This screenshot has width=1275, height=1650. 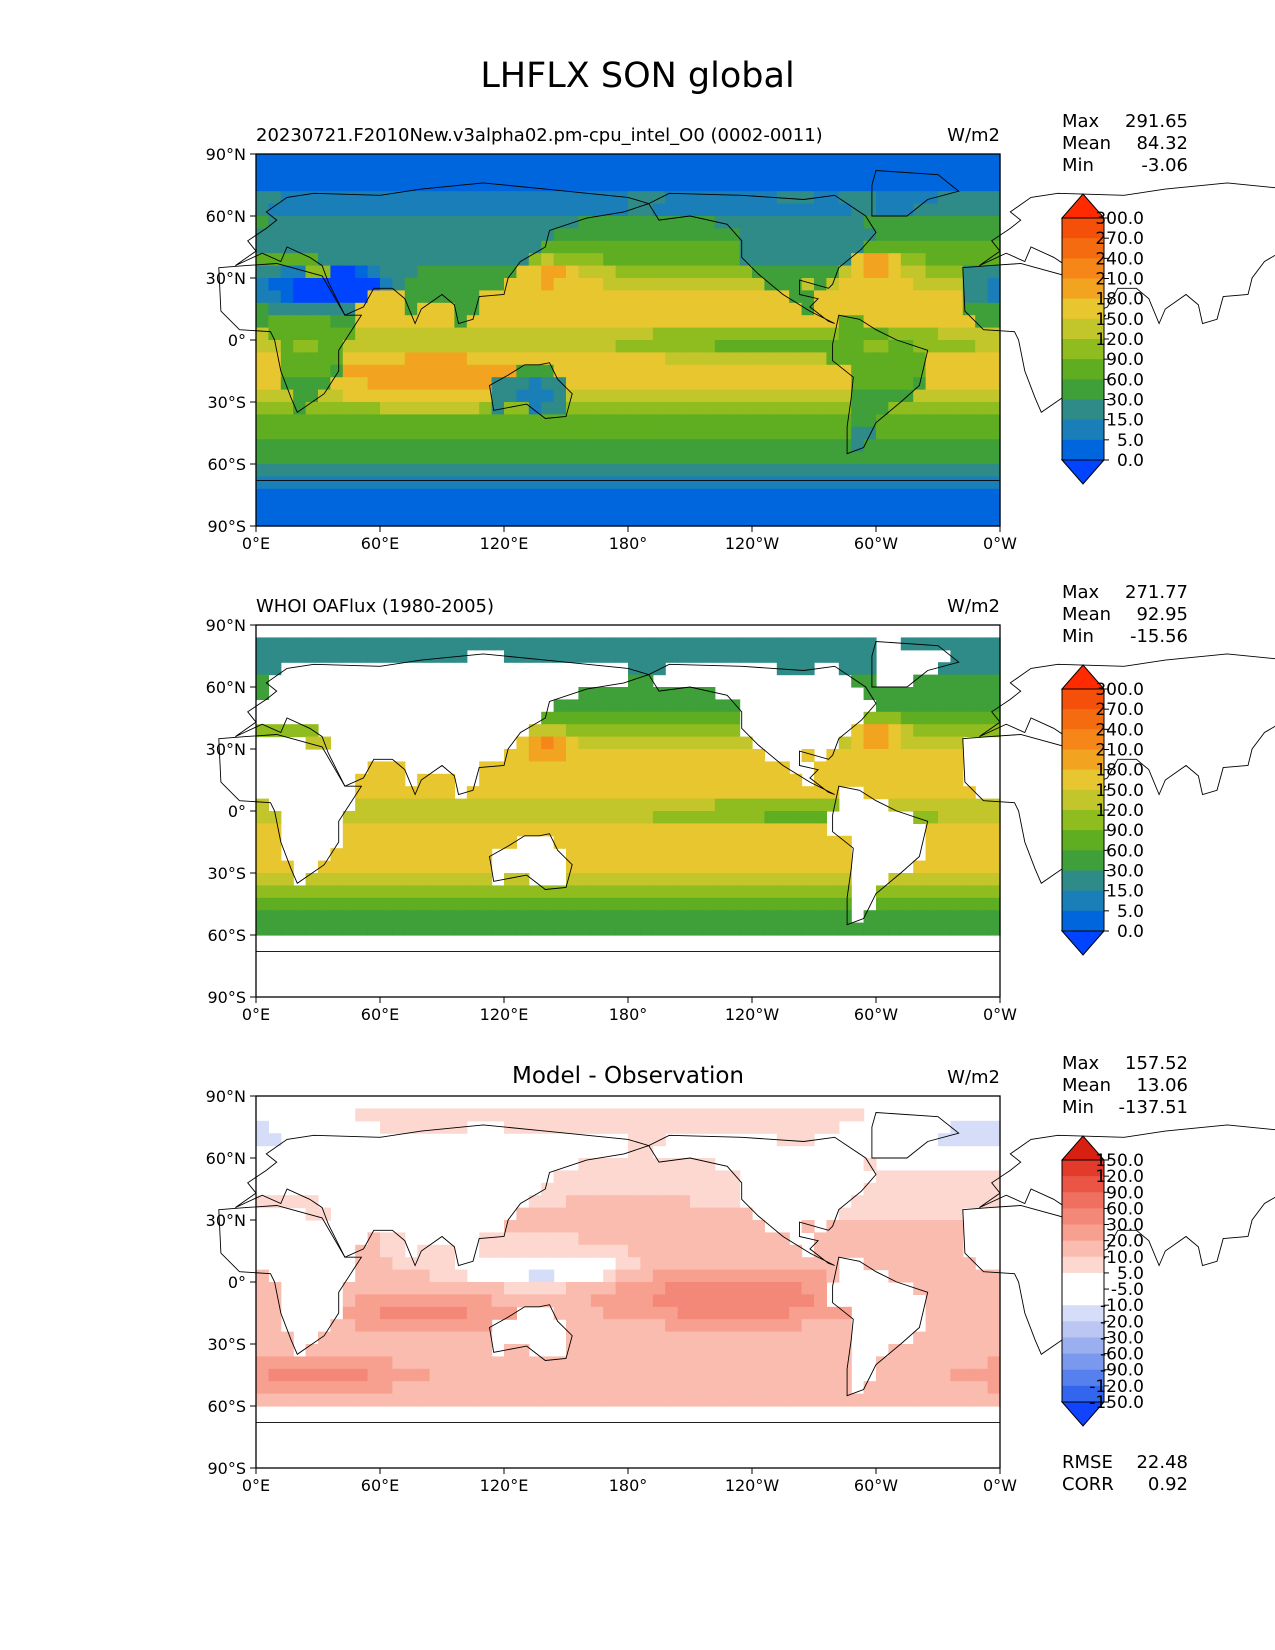 What do you see at coordinates (752, 1014) in the screenshot?
I see `x-tick-label: 120°W` at bounding box center [752, 1014].